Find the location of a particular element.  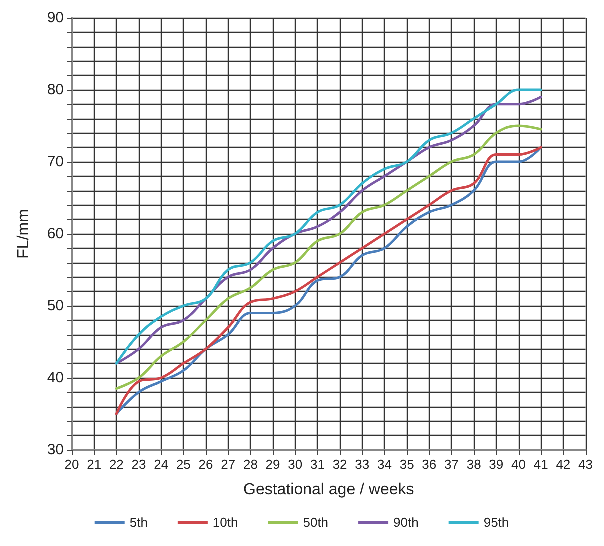

legend-label: 50th is located at coordinates (316, 522).